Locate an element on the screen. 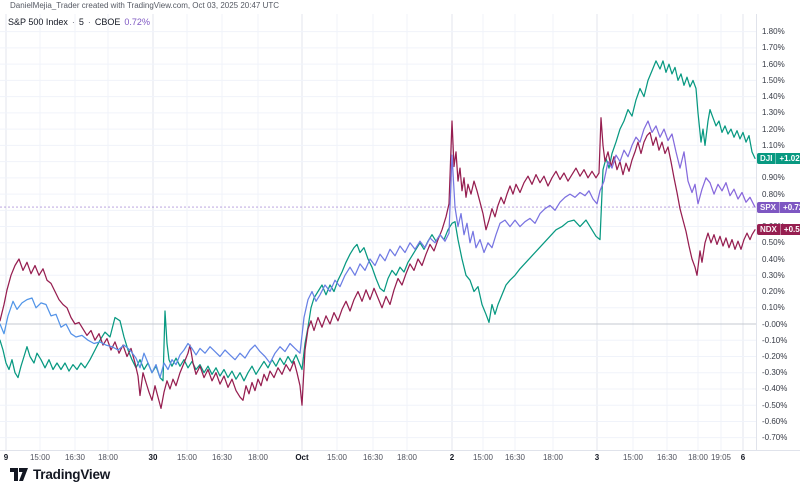 This screenshot has width=800, height=488. time-axis-label: 19:05 is located at coordinates (721, 457).